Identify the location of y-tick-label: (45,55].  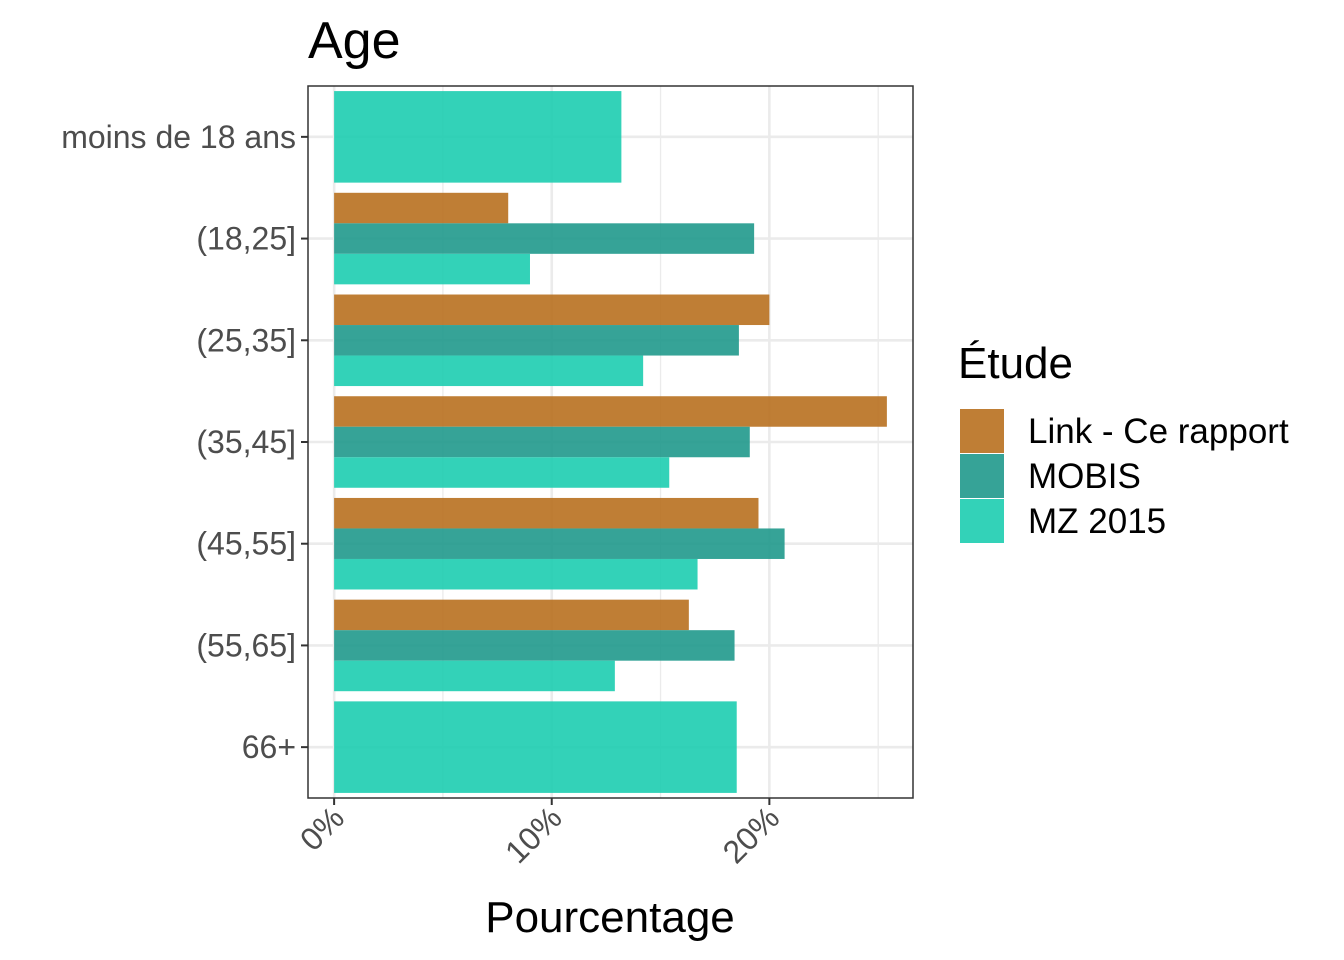
(246, 544).